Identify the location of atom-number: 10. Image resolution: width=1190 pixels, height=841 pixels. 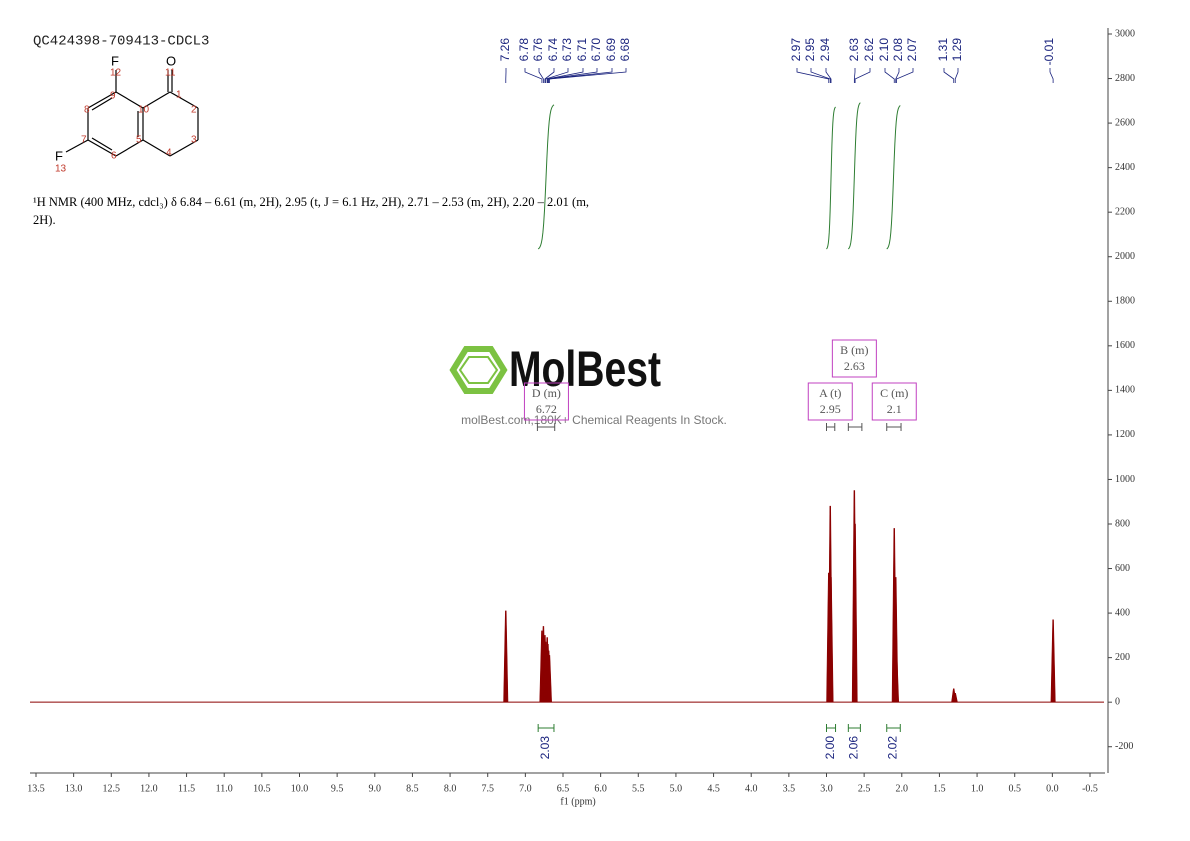
(144, 110).